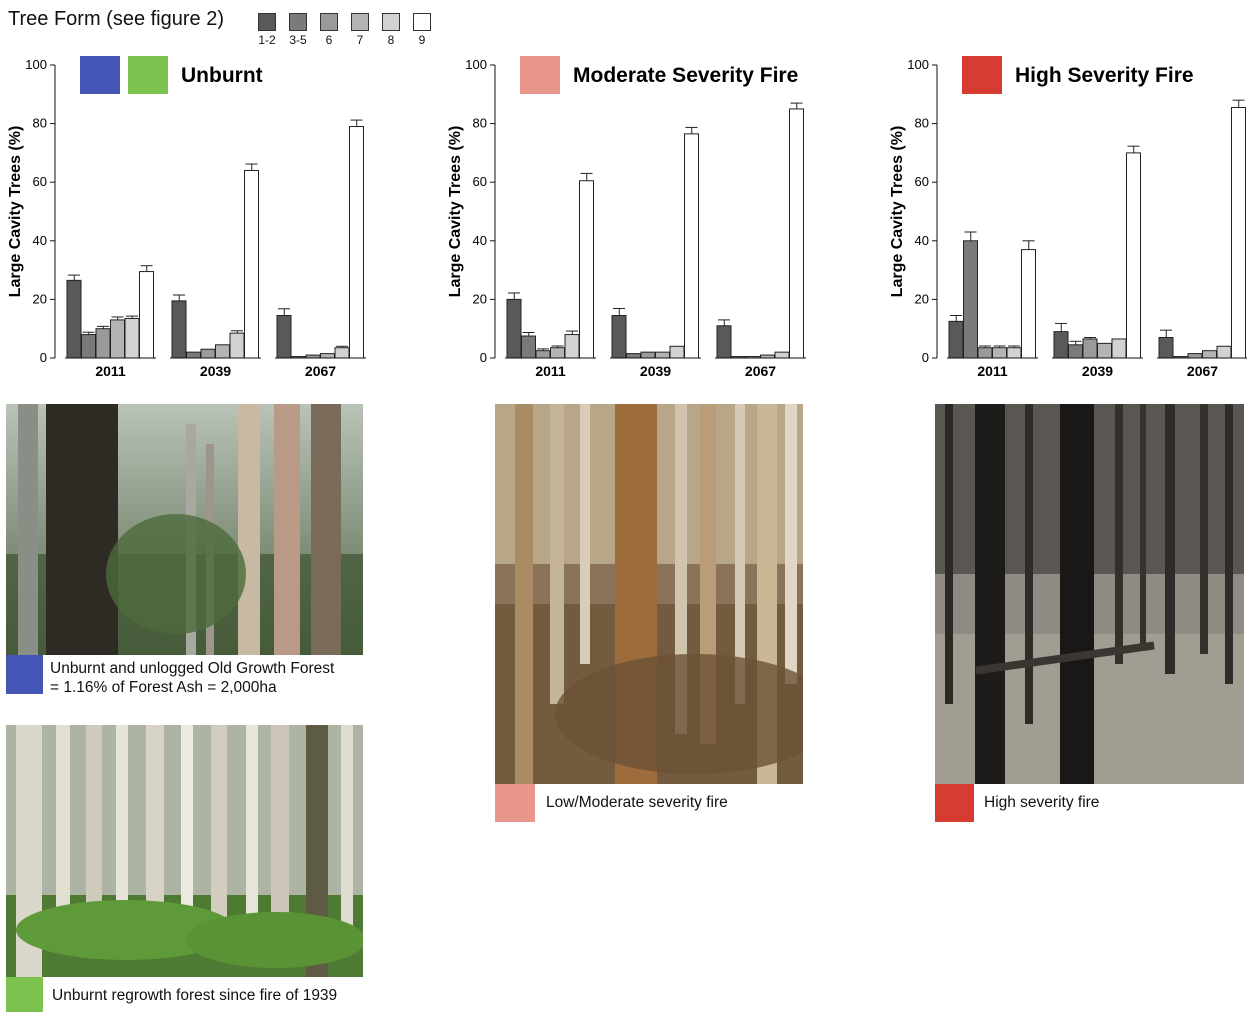 This screenshot has width=1247, height=1012. What do you see at coordinates (515, 803) in the screenshot?
I see `moderate-fire-swatch` at bounding box center [515, 803].